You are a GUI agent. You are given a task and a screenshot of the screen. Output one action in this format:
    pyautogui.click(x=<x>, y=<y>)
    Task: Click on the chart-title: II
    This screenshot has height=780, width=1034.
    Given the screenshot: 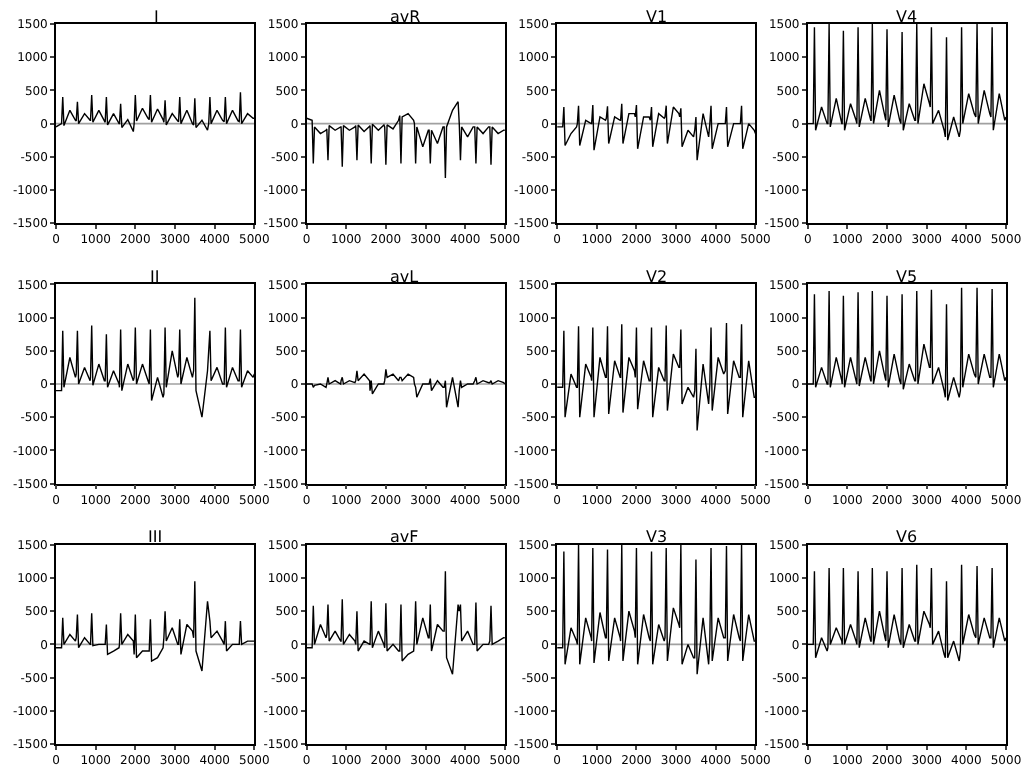 What is the action you would take?
    pyautogui.click(x=155, y=277)
    